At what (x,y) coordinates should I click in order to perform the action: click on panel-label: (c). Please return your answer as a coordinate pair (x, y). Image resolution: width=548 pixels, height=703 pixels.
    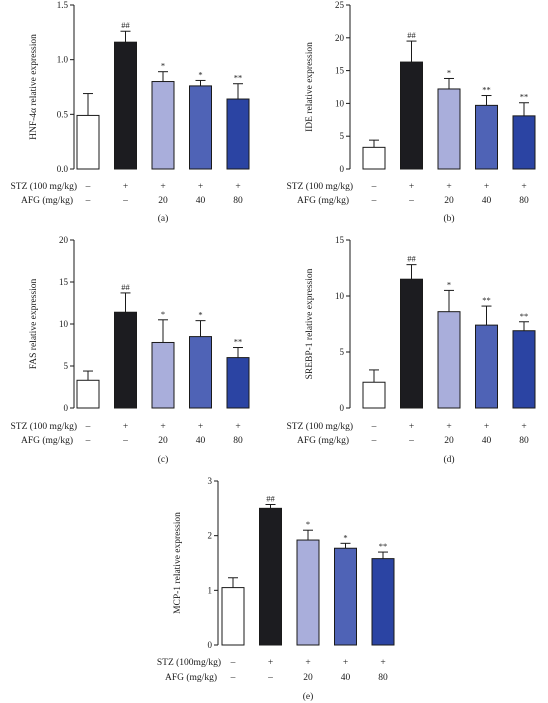
    Looking at the image, I should click on (163, 459).